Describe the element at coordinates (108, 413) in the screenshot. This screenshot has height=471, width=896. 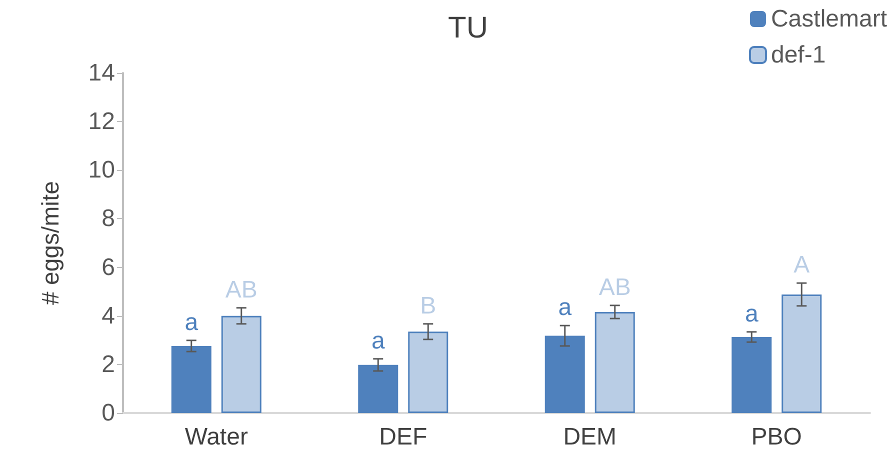
I see `y-tick-label: 0` at that location.